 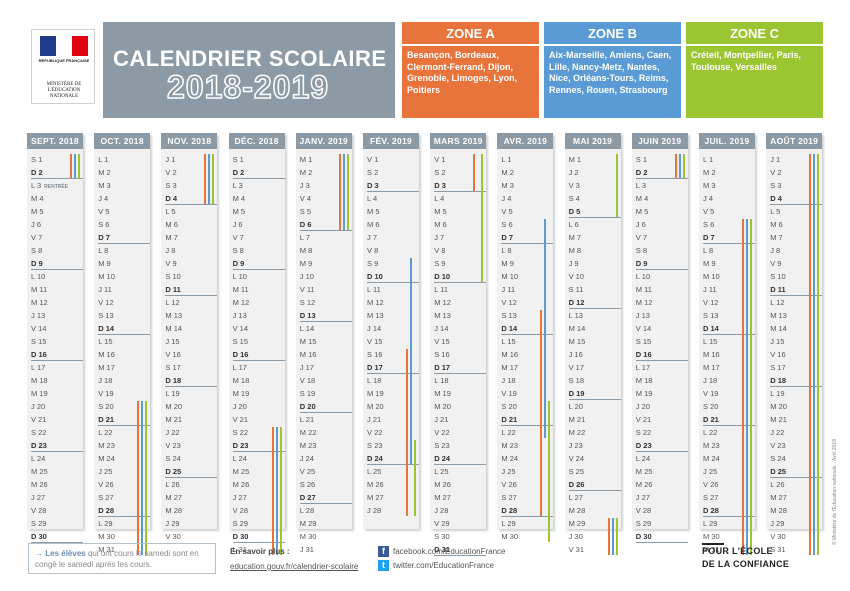 What do you see at coordinates (239, 315) in the screenshot?
I see `day-label: J 13` at bounding box center [239, 315].